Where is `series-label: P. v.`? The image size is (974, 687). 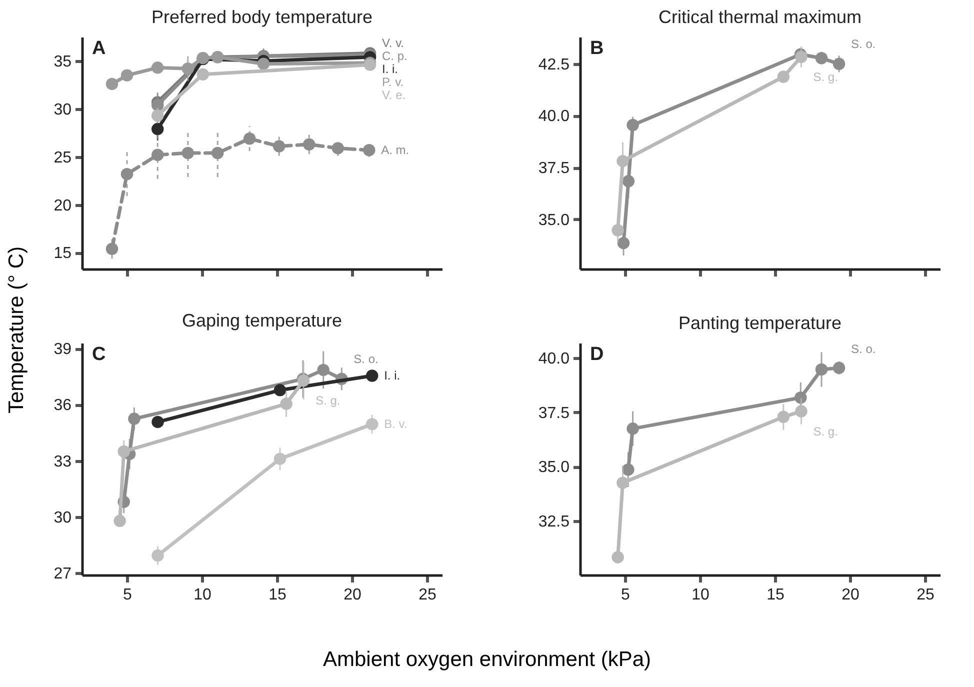
series-label: P. v. is located at coordinates (393, 82).